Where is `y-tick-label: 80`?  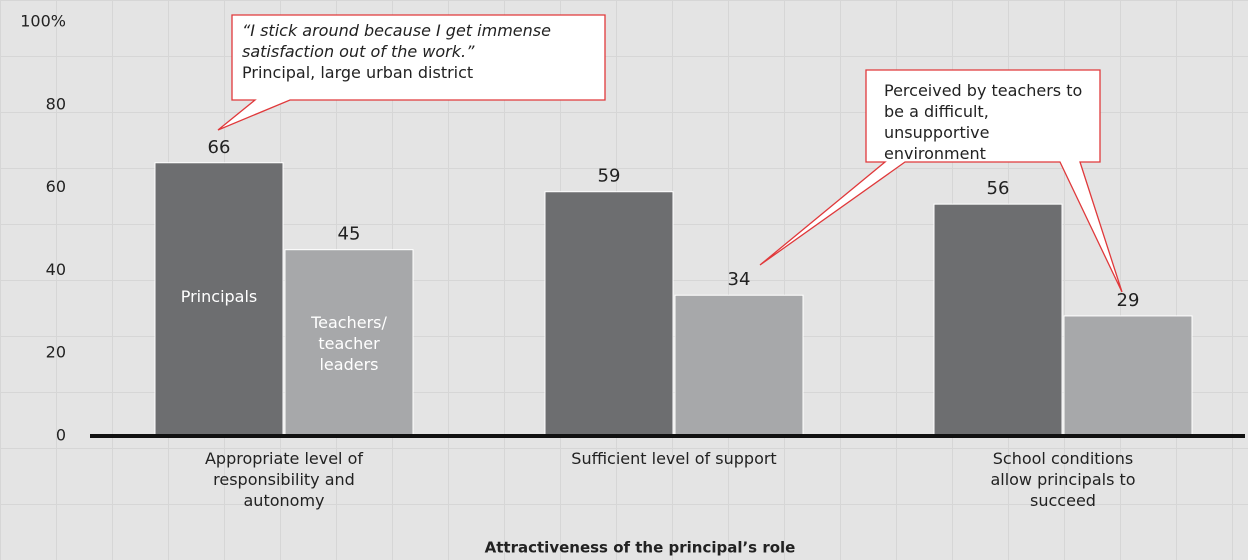
y-tick-label: 80 is located at coordinates (56, 103).